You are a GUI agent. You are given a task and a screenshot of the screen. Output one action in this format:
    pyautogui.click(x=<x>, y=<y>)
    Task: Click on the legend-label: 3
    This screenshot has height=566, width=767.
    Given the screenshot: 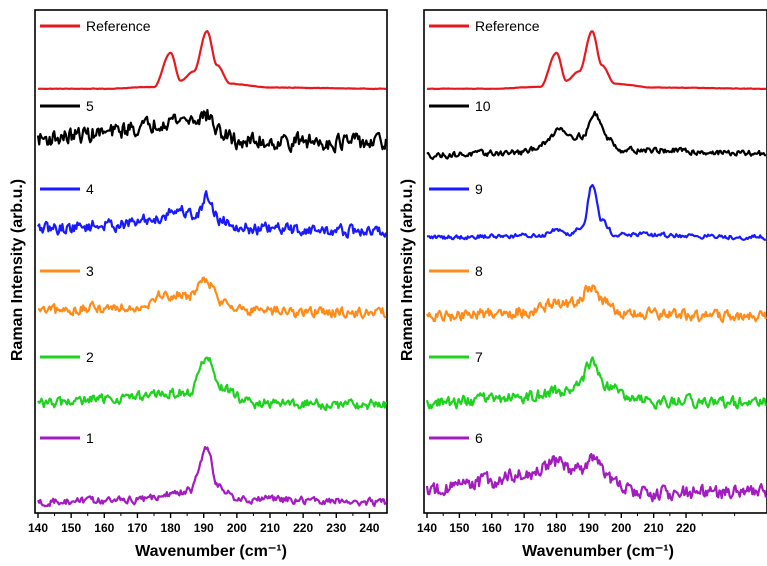 What is the action you would take?
    pyautogui.click(x=90, y=271)
    